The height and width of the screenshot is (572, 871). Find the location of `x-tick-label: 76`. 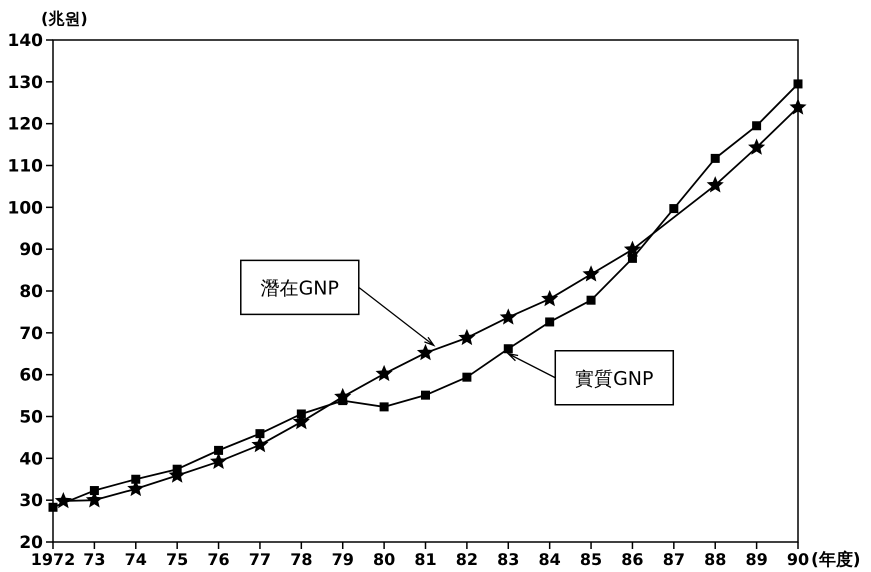

x-tick-label: 76 is located at coordinates (218, 559).